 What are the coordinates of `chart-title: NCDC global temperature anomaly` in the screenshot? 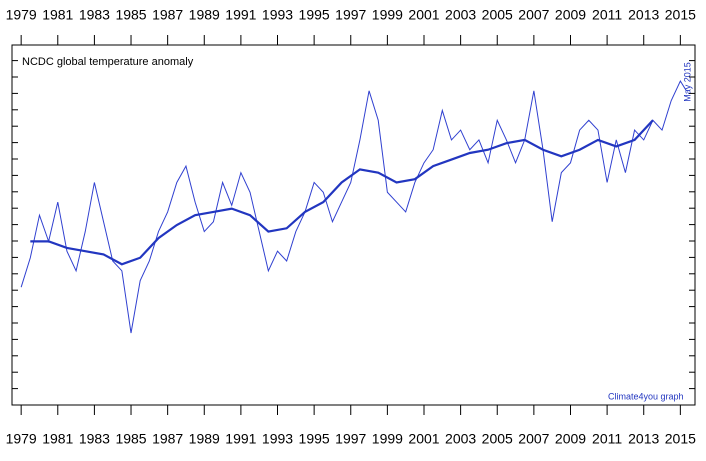 It's located at (108, 62).